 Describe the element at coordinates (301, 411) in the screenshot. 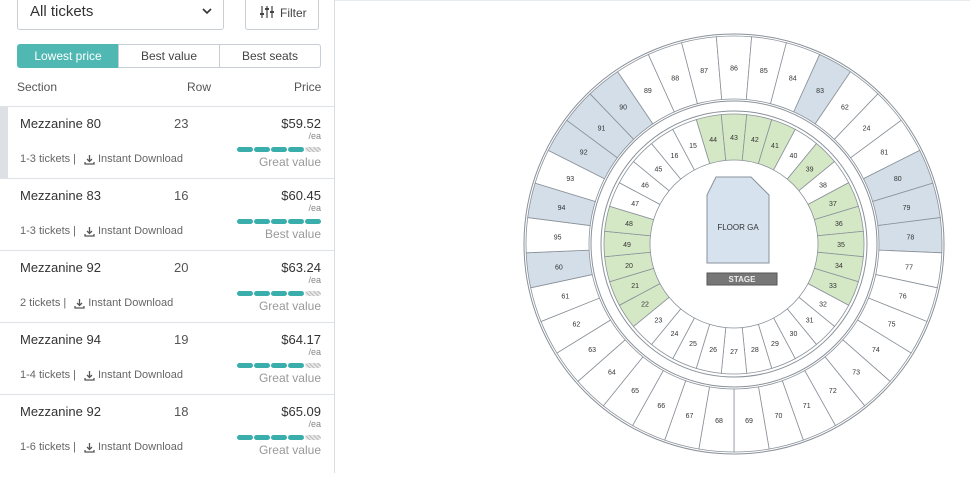

I see `listing-price: $65.09` at that location.